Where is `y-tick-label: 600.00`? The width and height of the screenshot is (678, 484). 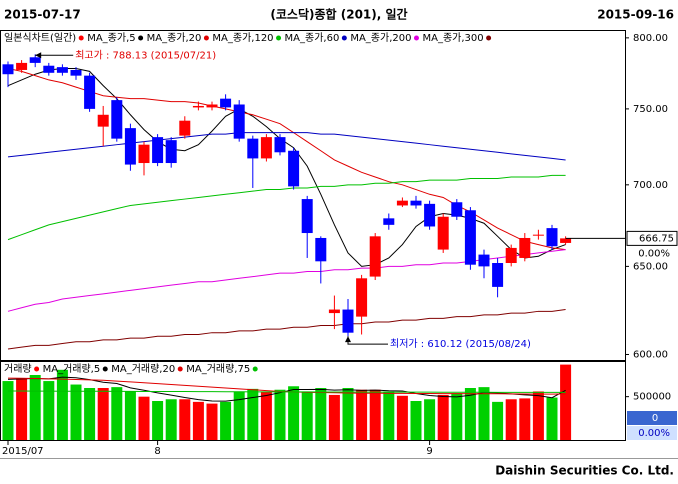
y-tick-label: 600.00 is located at coordinates (650, 354).